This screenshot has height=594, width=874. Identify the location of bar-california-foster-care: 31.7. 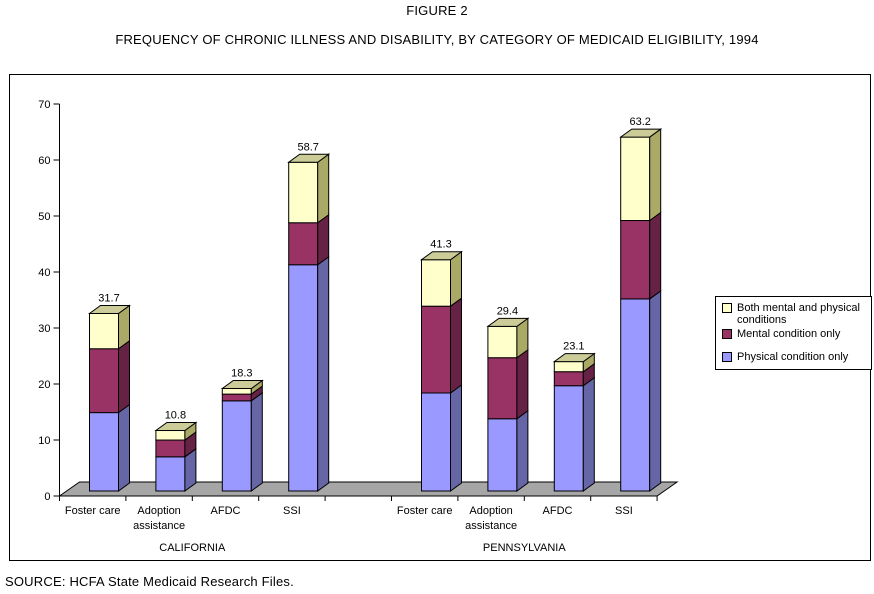
(109, 392).